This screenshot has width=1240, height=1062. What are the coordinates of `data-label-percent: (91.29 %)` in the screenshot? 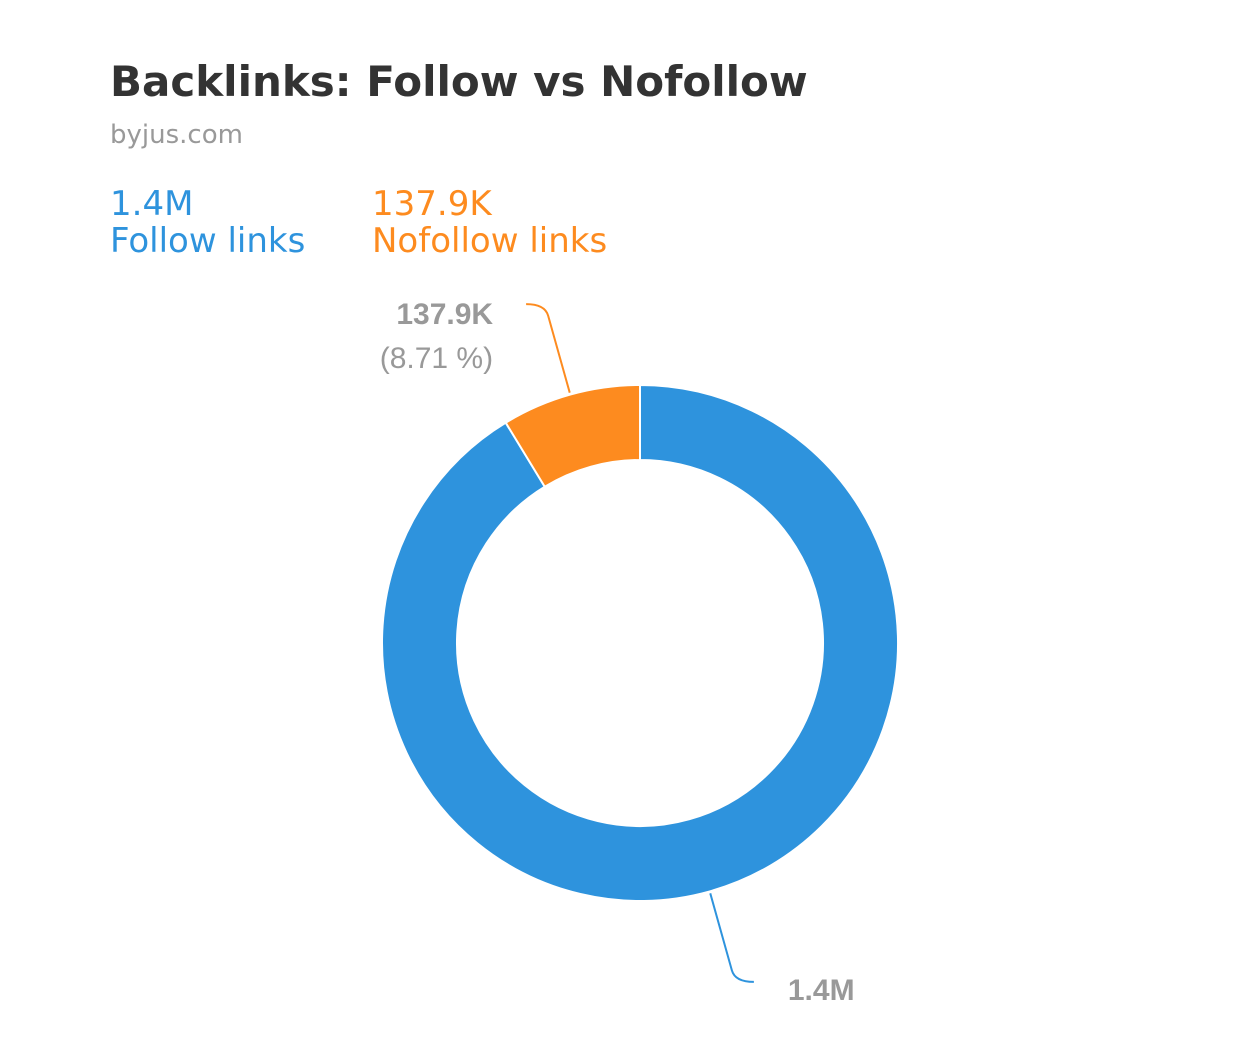 It's located at (853, 1020).